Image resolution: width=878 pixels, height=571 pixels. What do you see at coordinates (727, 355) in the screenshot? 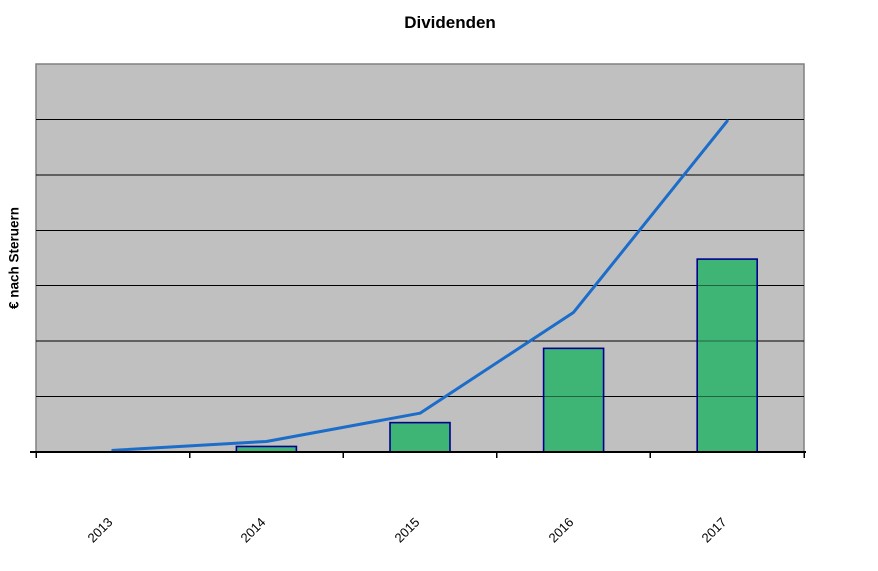
I see `bar-2017` at bounding box center [727, 355].